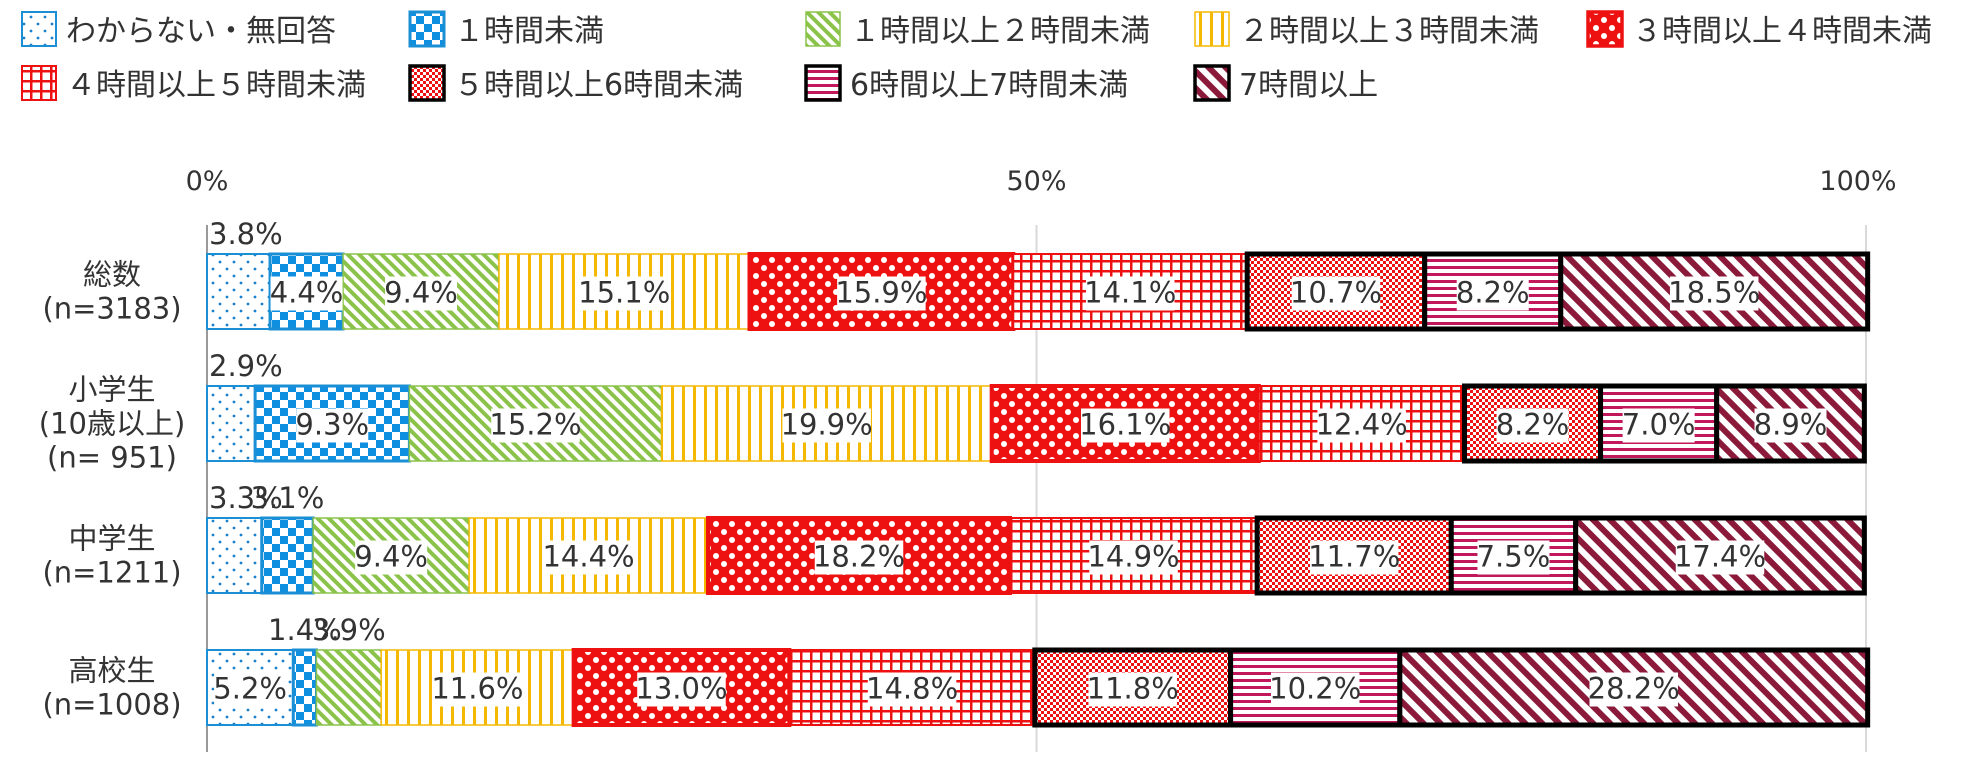 This screenshot has height=778, width=1966. I want to click on data-label-3-6: 14.9%, so click(1133, 557).